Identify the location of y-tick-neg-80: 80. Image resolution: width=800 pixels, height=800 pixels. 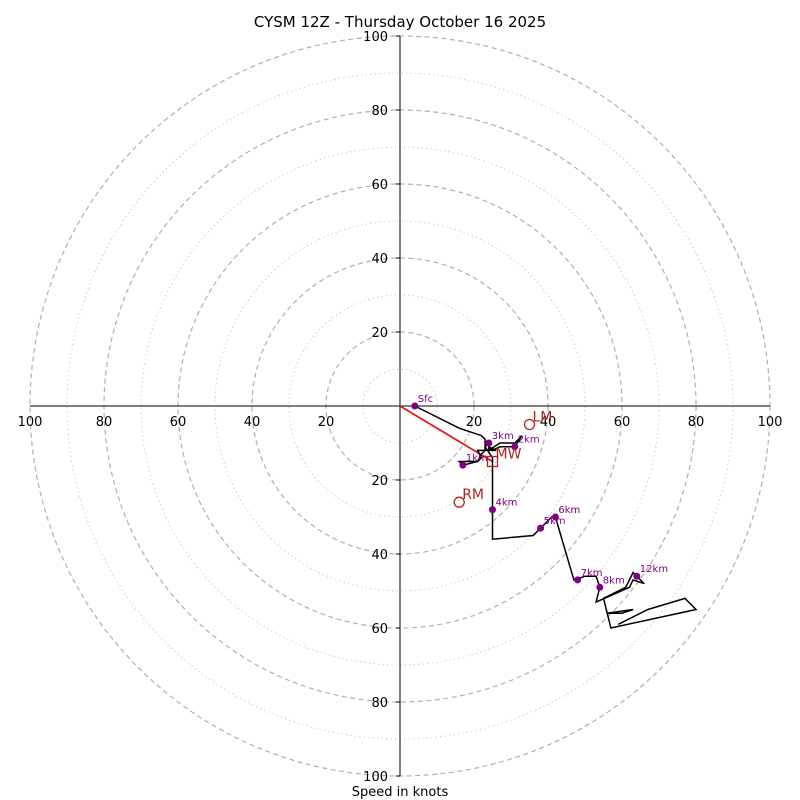
(379, 703).